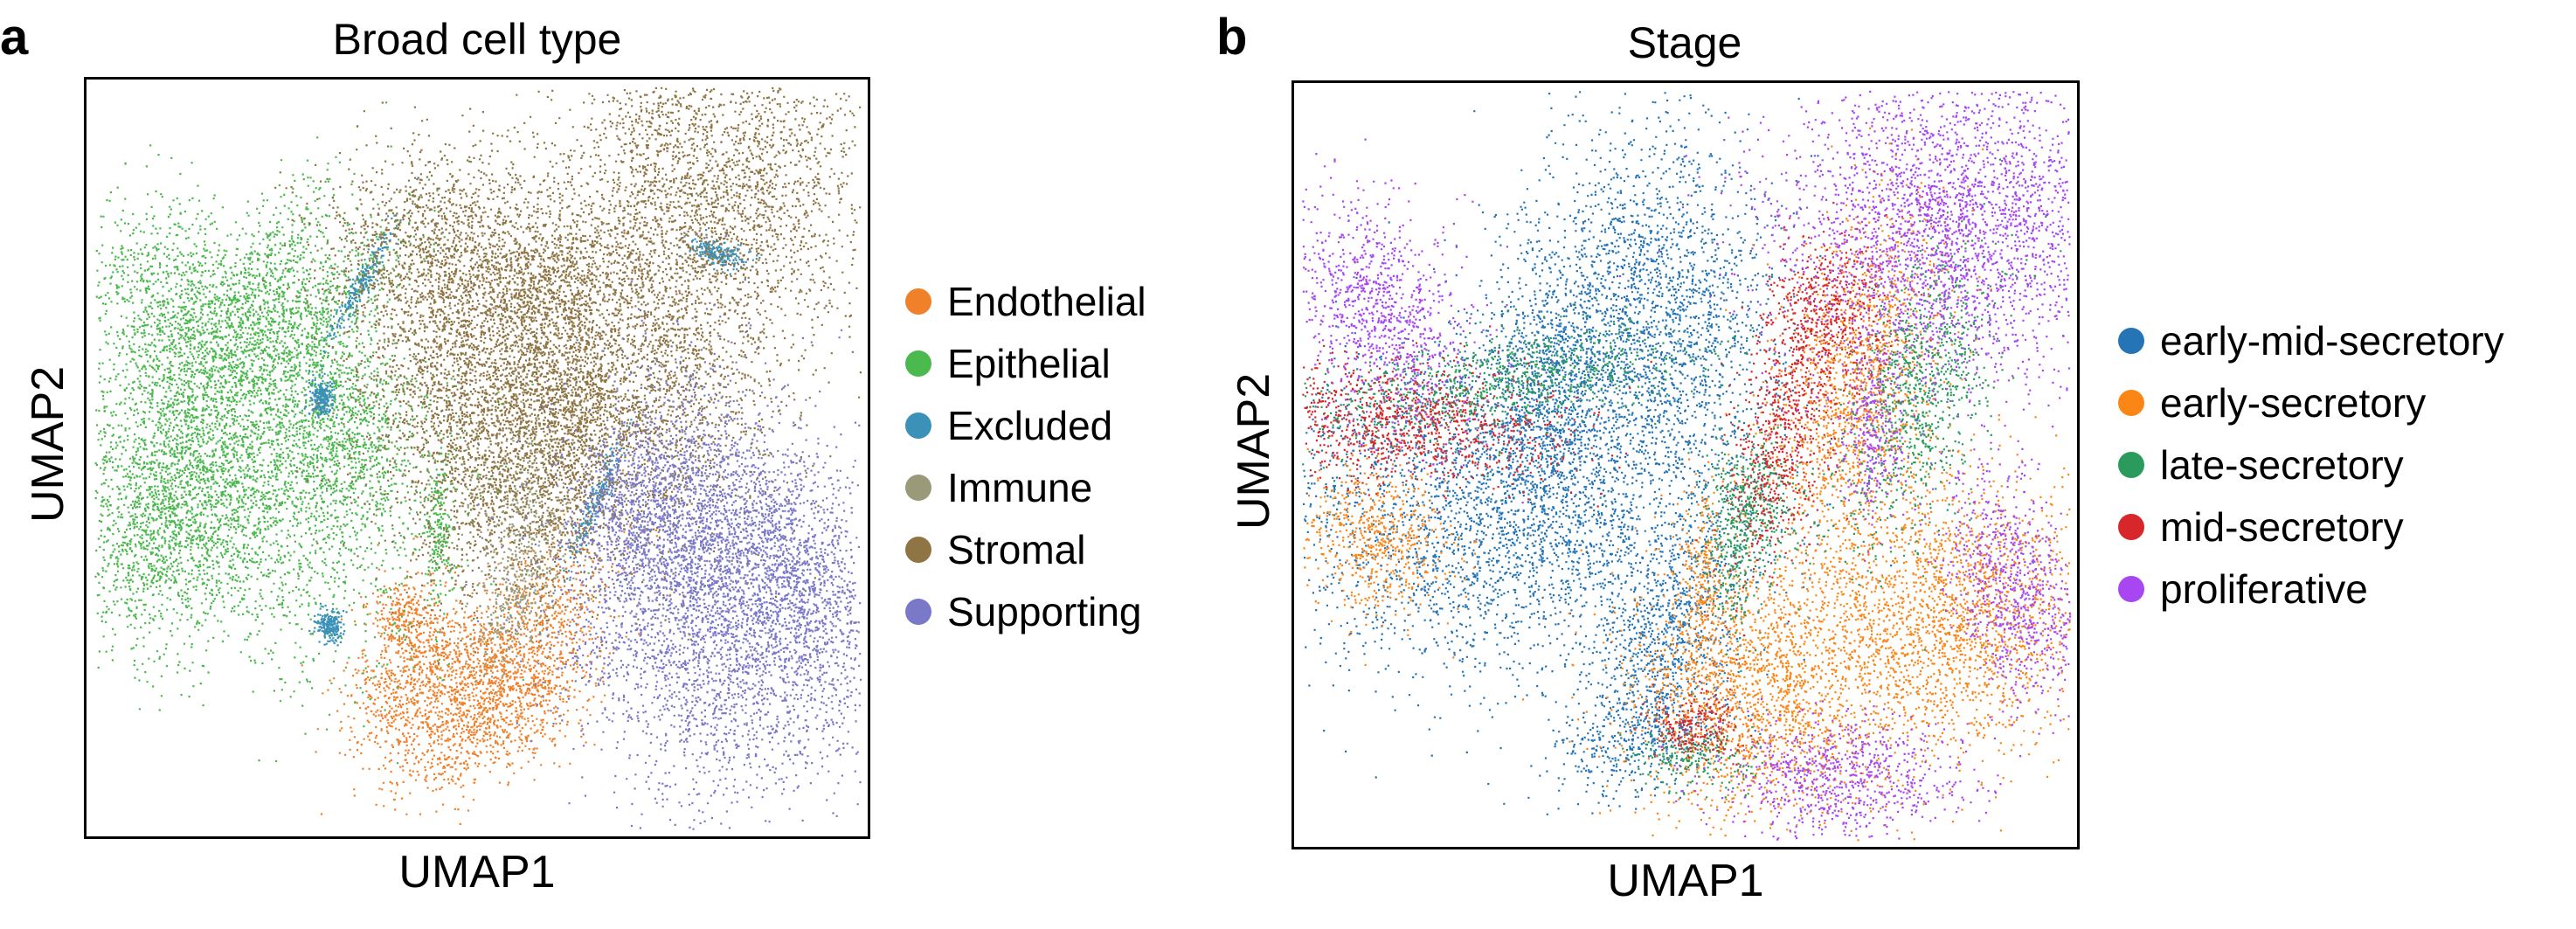  I want to click on series-mid-secretory, so click(1617, 484).